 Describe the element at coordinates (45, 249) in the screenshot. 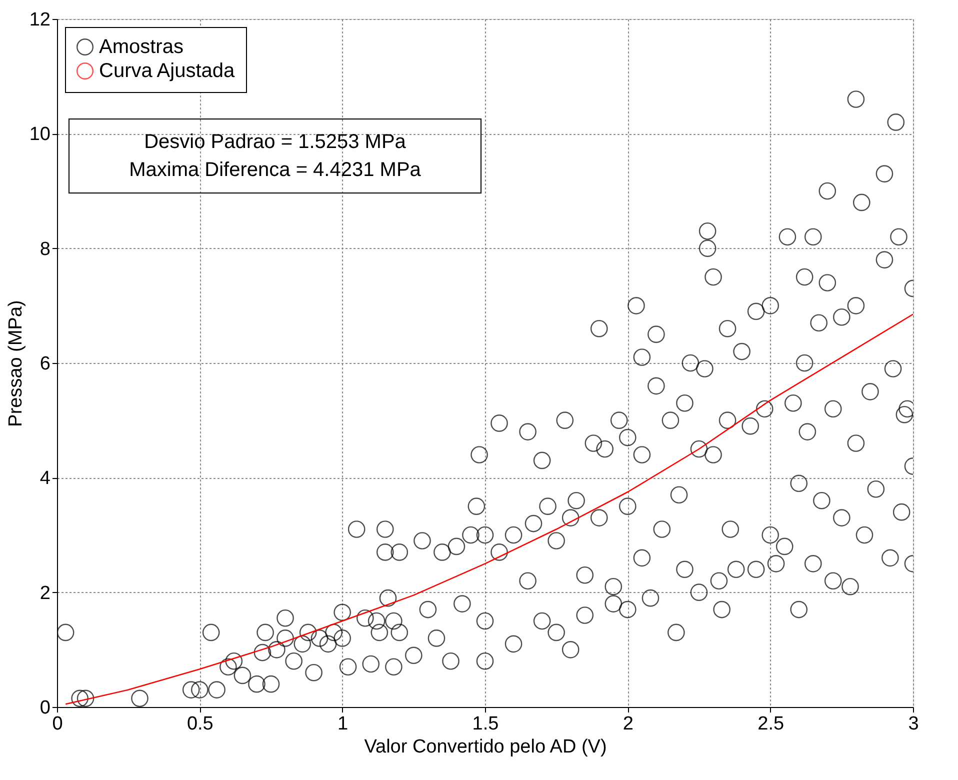

I see `y-tick-label: 8` at that location.